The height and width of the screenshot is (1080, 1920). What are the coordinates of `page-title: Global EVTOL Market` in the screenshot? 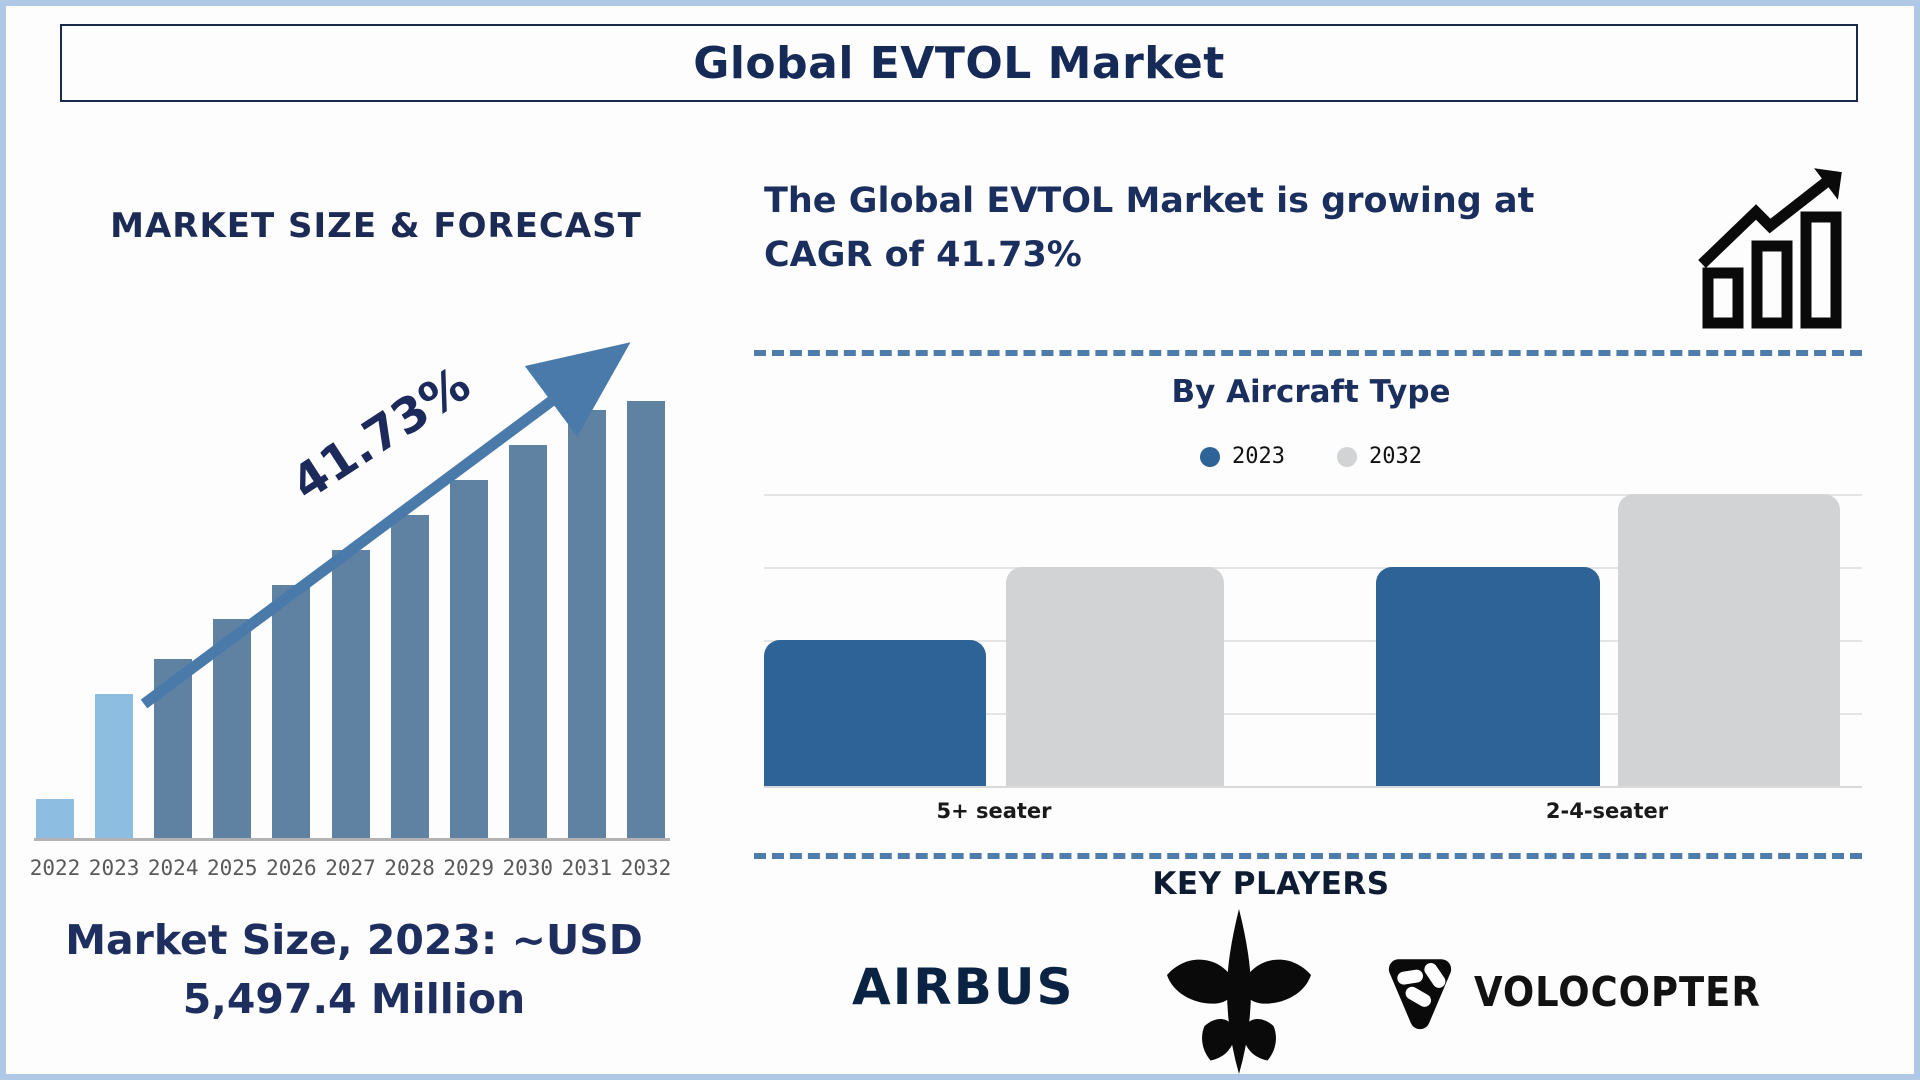 It's located at (959, 63).